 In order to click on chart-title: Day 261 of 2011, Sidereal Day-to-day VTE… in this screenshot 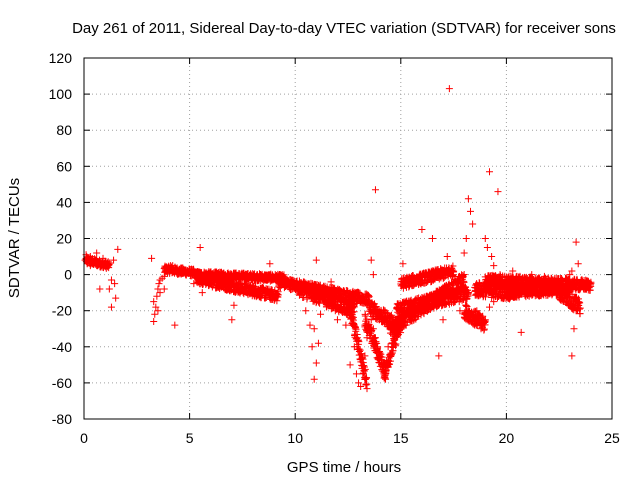, I will do `click(344, 28)`.